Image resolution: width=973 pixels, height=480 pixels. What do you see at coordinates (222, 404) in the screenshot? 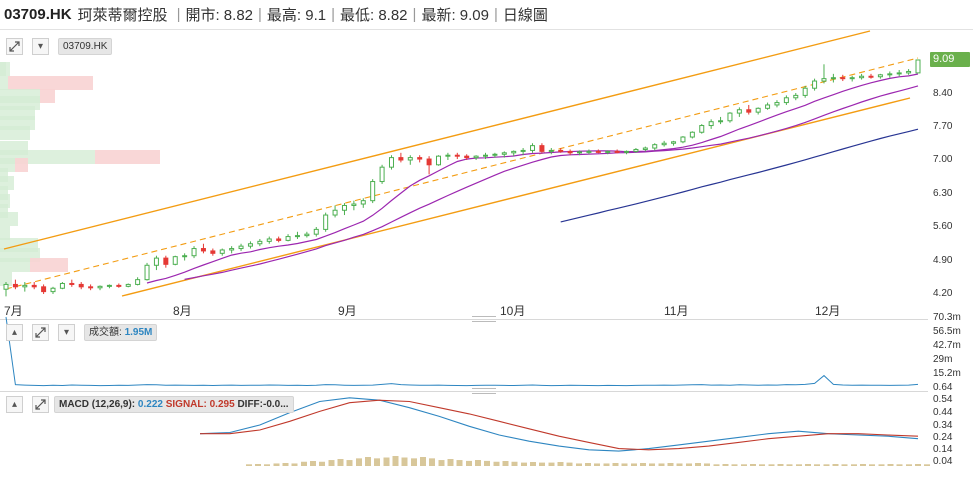
I see `signal-value: 0.295` at bounding box center [222, 404].